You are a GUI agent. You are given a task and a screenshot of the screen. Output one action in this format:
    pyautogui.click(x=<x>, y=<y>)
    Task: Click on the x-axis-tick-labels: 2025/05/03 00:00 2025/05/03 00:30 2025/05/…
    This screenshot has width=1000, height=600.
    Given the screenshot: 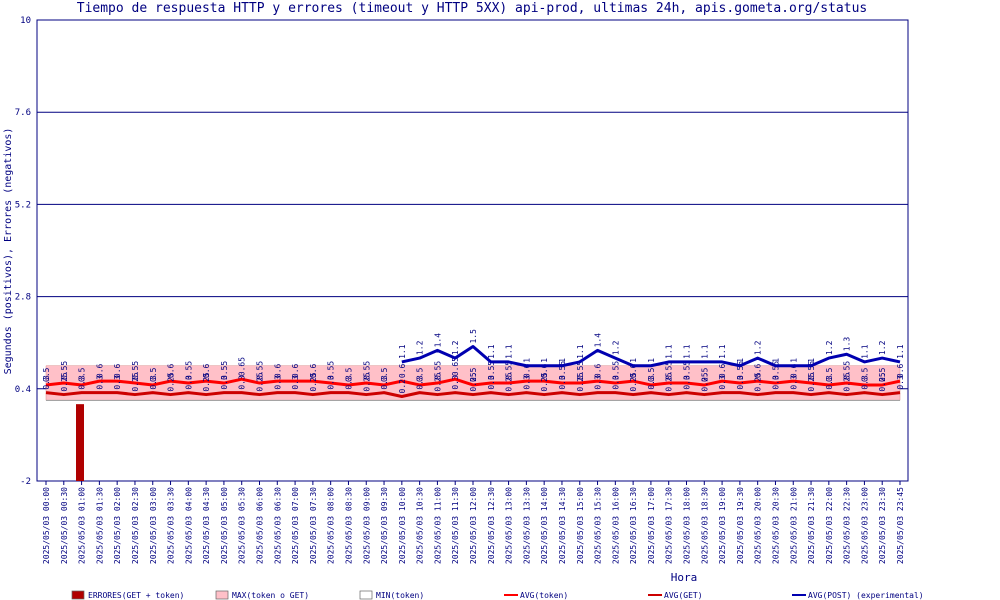 What is the action you would take?
    pyautogui.click(x=473, y=525)
    